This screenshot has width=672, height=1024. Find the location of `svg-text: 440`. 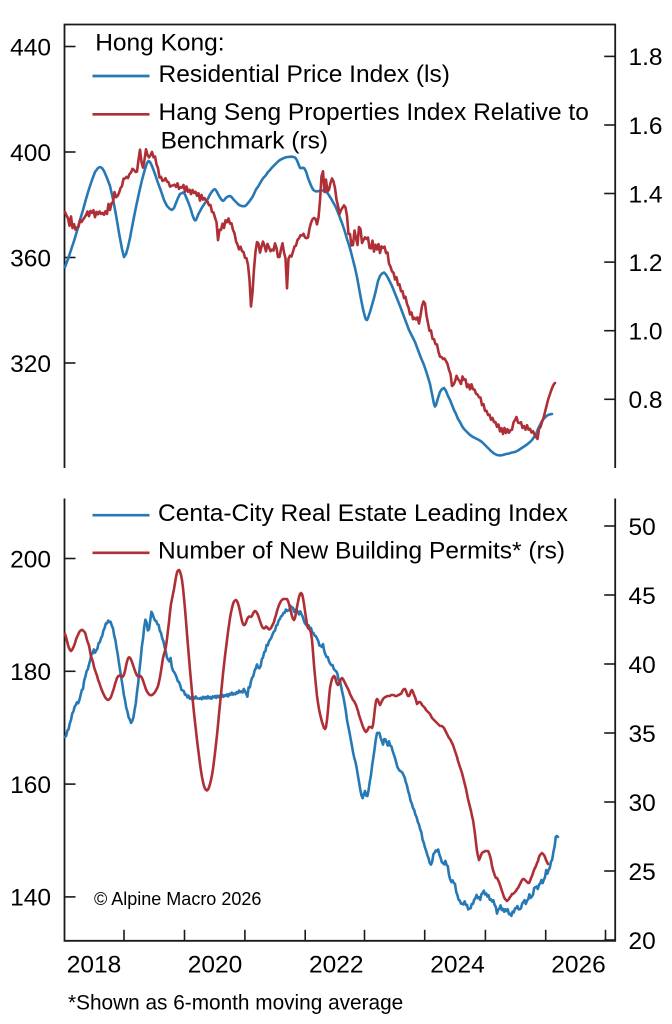

svg-text: 440 is located at coordinates (30, 47).